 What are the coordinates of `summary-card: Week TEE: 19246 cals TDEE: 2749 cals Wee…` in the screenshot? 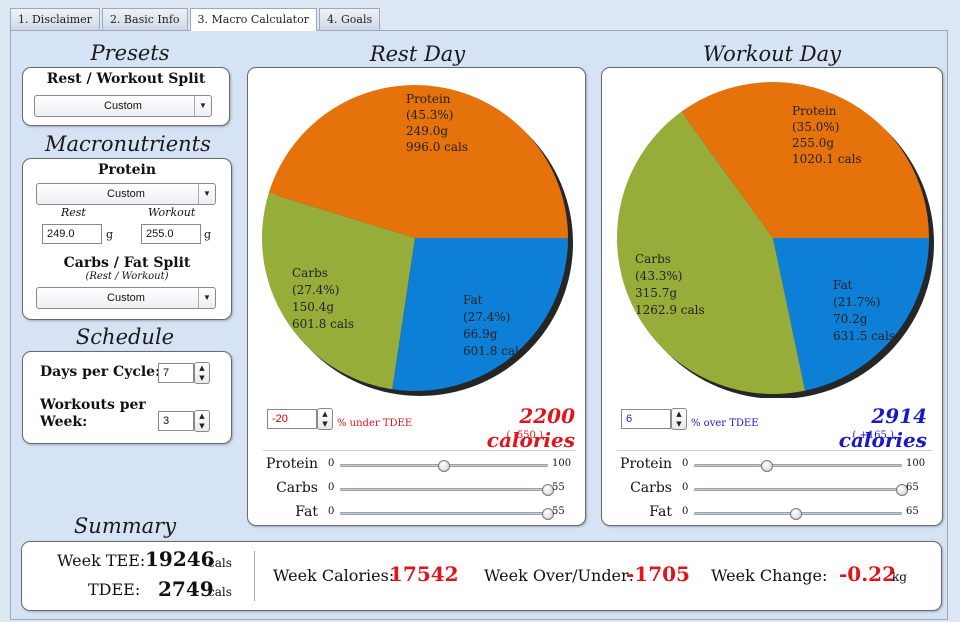 It's located at (481, 576).